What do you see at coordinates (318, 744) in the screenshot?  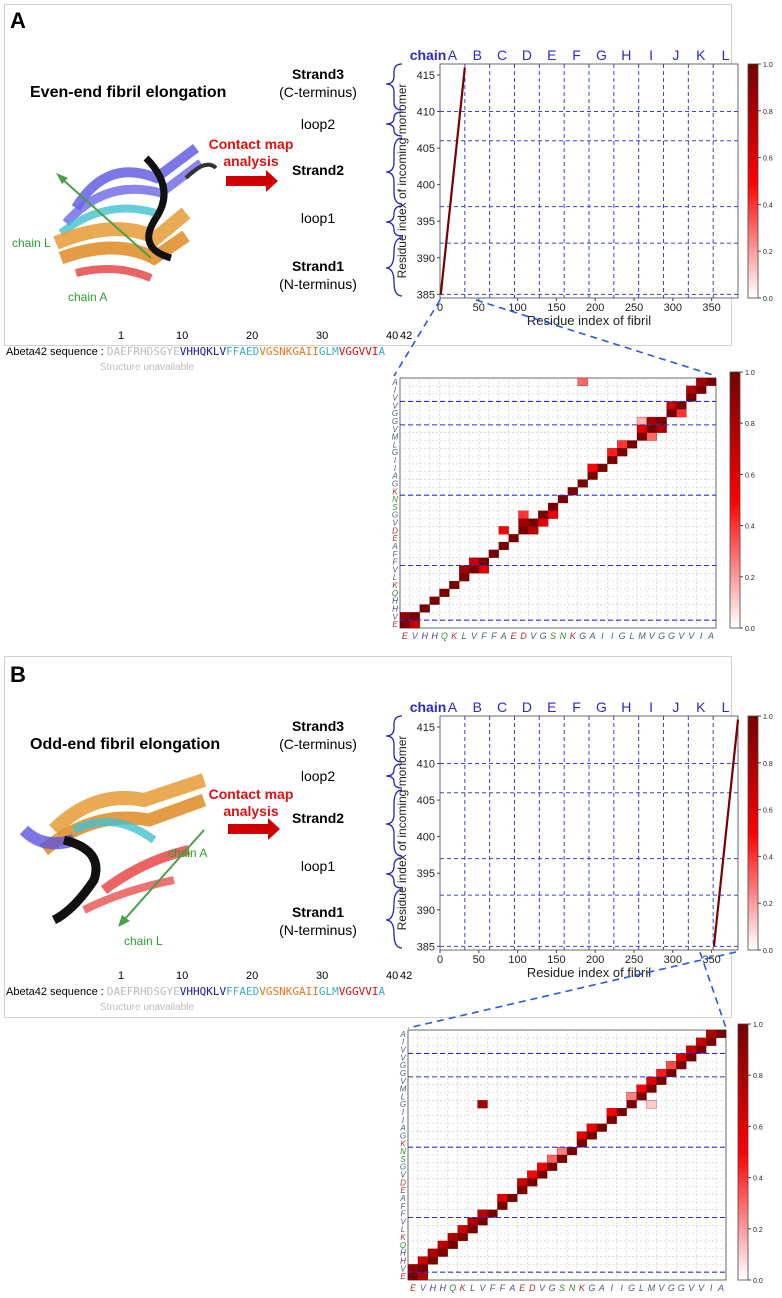 I see `strand3-sub-label: (C-terminus)` at bounding box center [318, 744].